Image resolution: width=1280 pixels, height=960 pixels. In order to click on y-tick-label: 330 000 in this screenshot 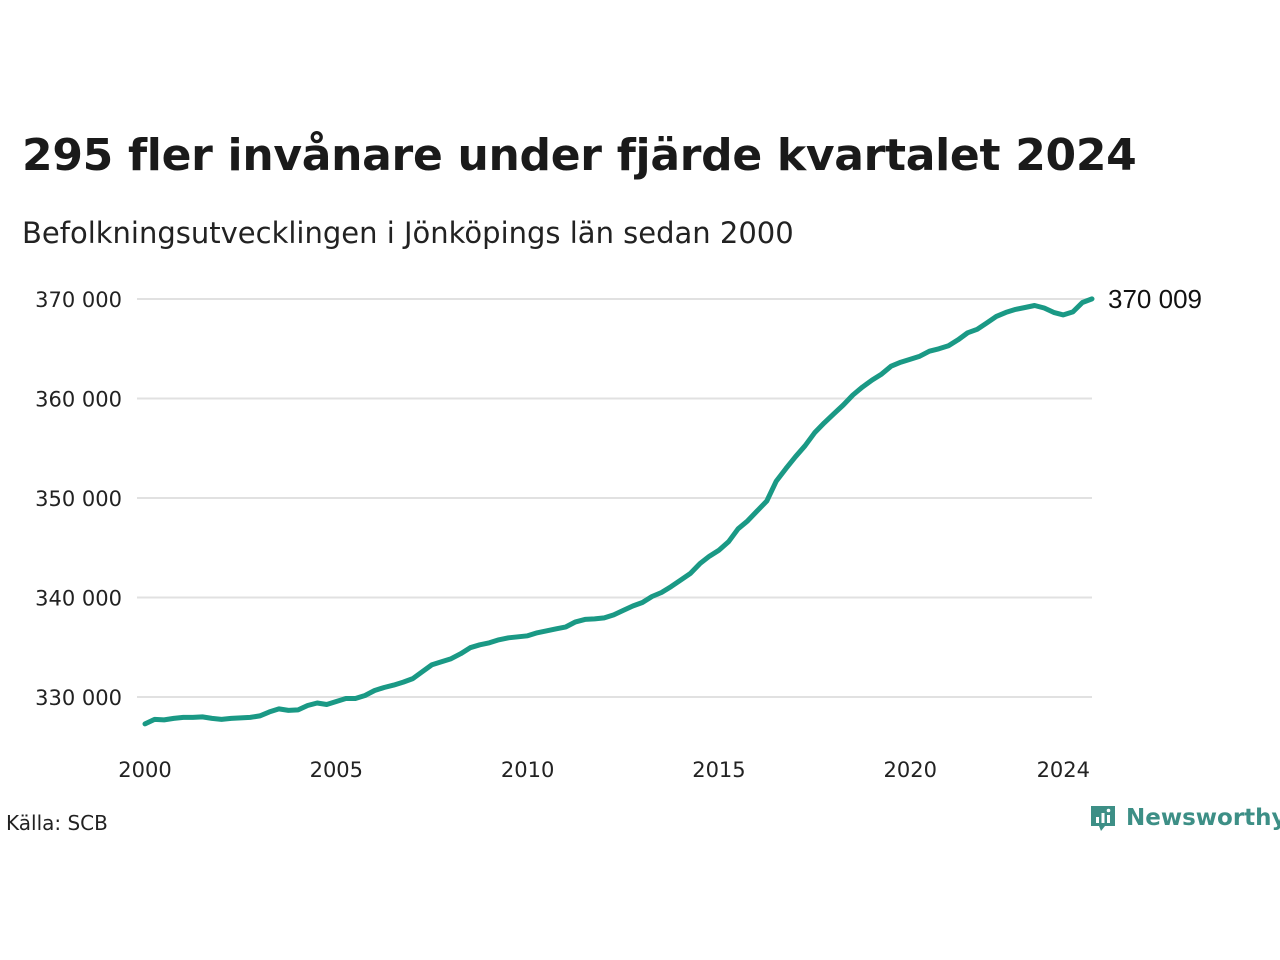, I will do `click(78, 698)`.